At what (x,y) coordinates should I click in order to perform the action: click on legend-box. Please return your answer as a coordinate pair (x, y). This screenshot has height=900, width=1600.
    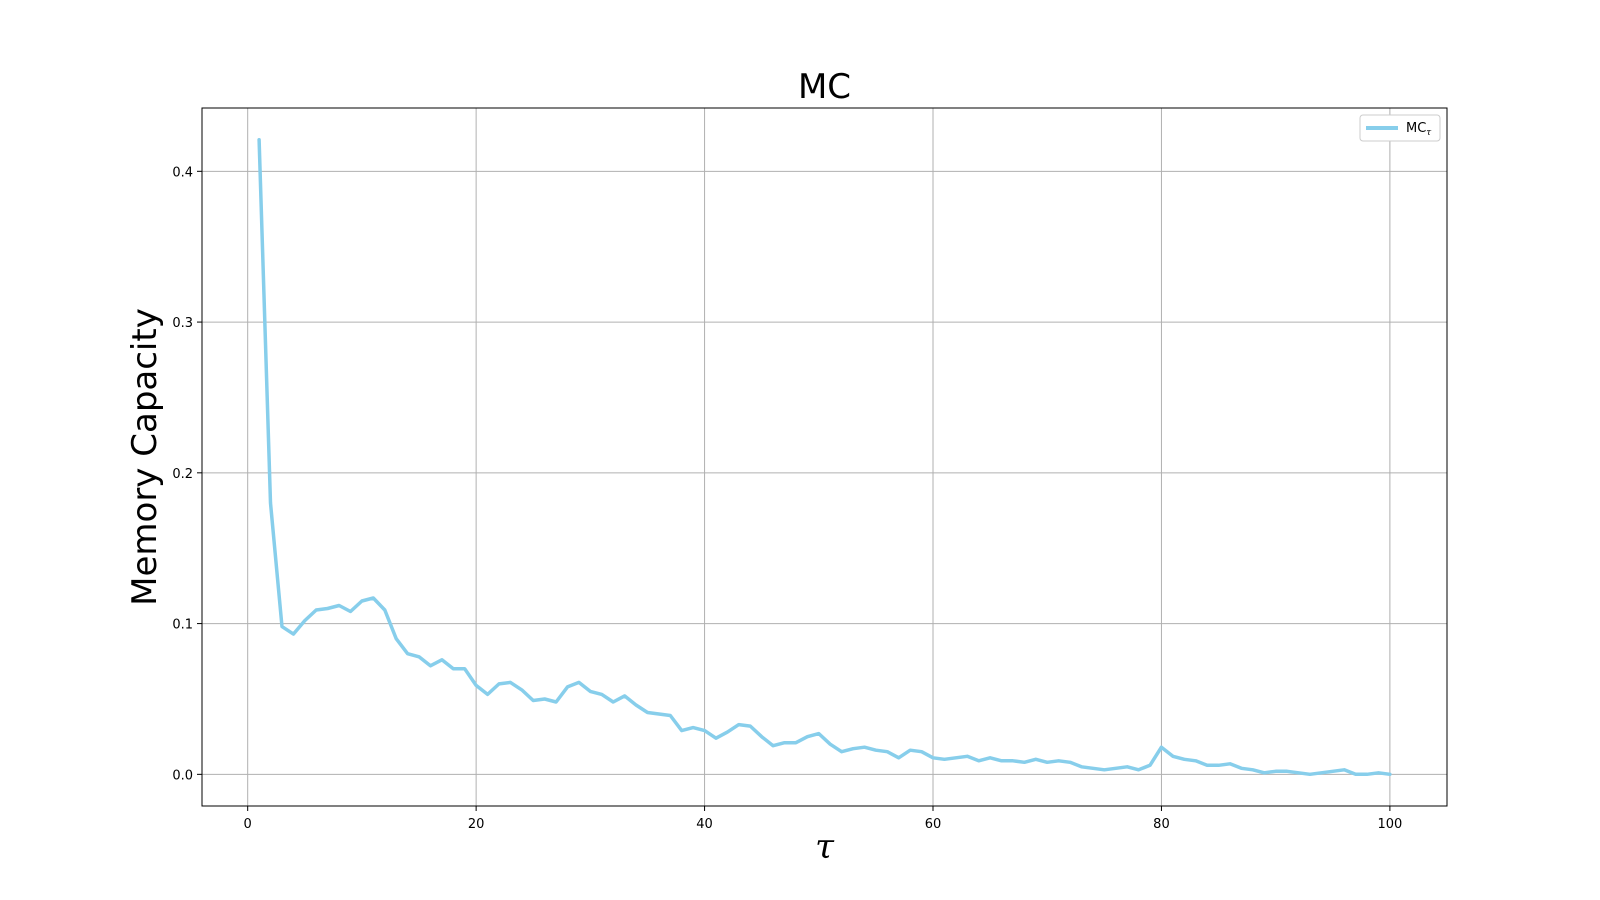
    Looking at the image, I should click on (1400, 128).